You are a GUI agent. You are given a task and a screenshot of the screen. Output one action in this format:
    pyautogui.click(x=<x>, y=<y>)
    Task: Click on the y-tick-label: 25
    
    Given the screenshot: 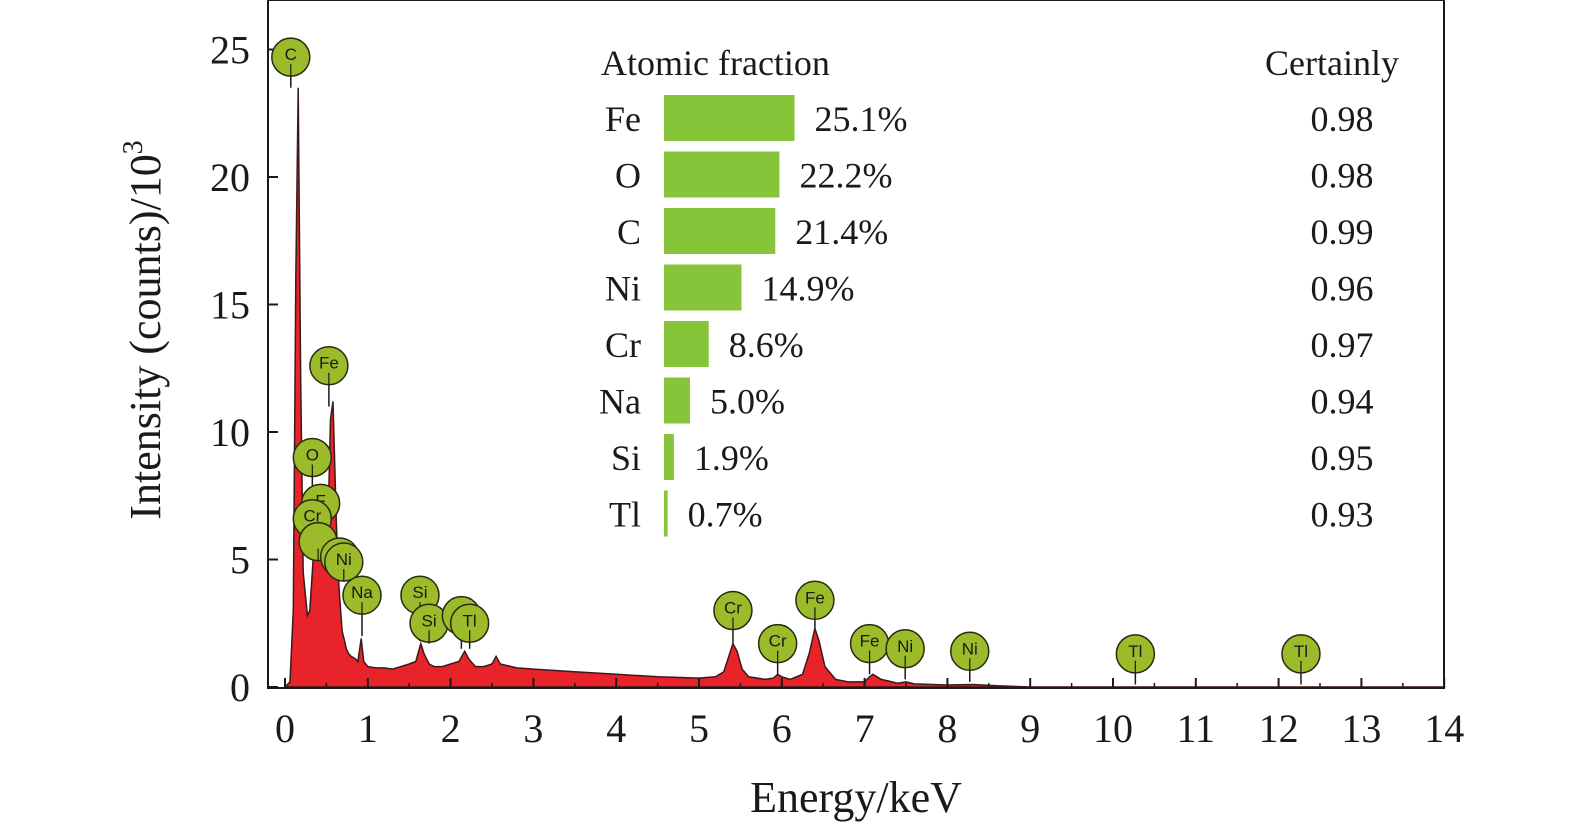 What is the action you would take?
    pyautogui.click(x=230, y=50)
    